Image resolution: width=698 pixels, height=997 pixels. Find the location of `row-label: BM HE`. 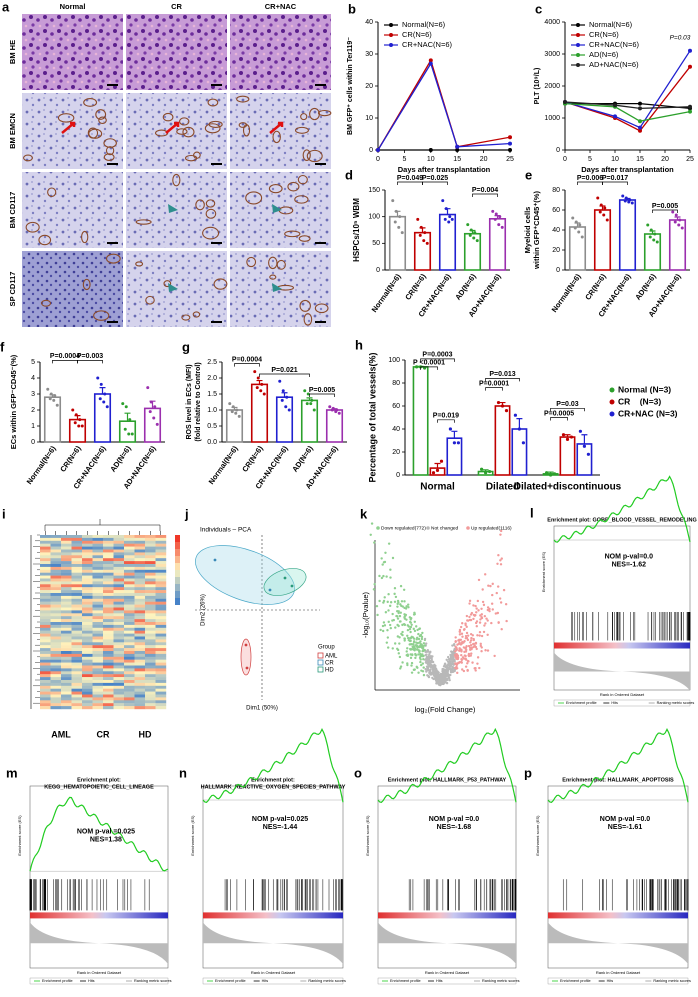

row-label: BM HE is located at coordinates (12, 52).